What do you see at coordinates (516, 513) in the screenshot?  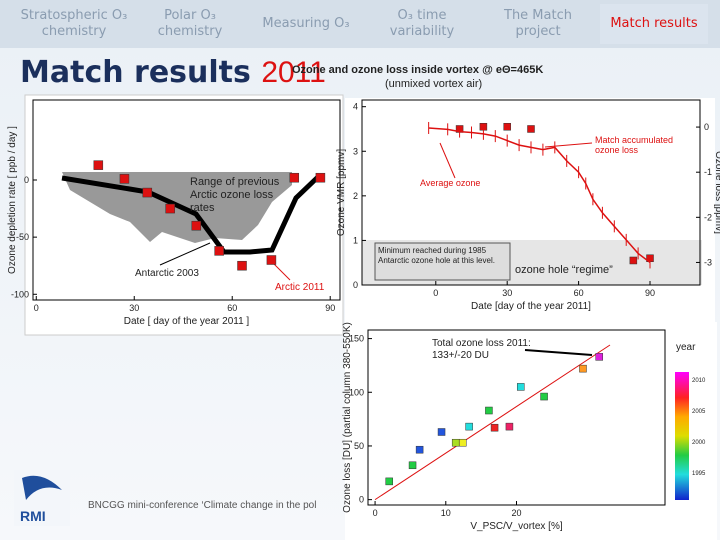 I see `x-tick-label: 20` at bounding box center [516, 513].